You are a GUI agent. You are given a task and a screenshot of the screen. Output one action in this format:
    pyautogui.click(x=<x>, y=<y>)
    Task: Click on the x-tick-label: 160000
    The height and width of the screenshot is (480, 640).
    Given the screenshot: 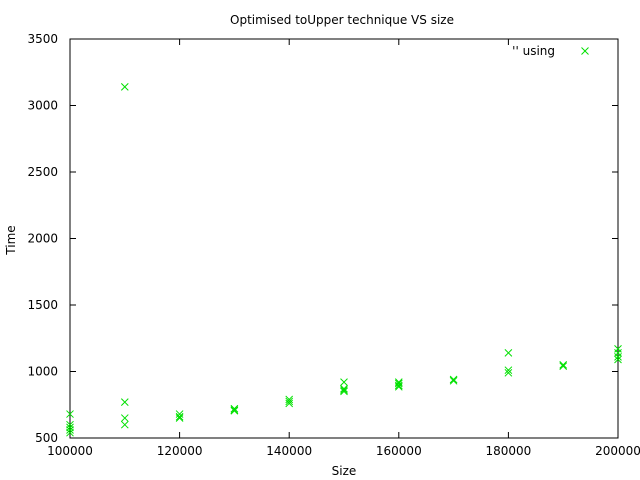 What is the action you would take?
    pyautogui.click(x=399, y=451)
    